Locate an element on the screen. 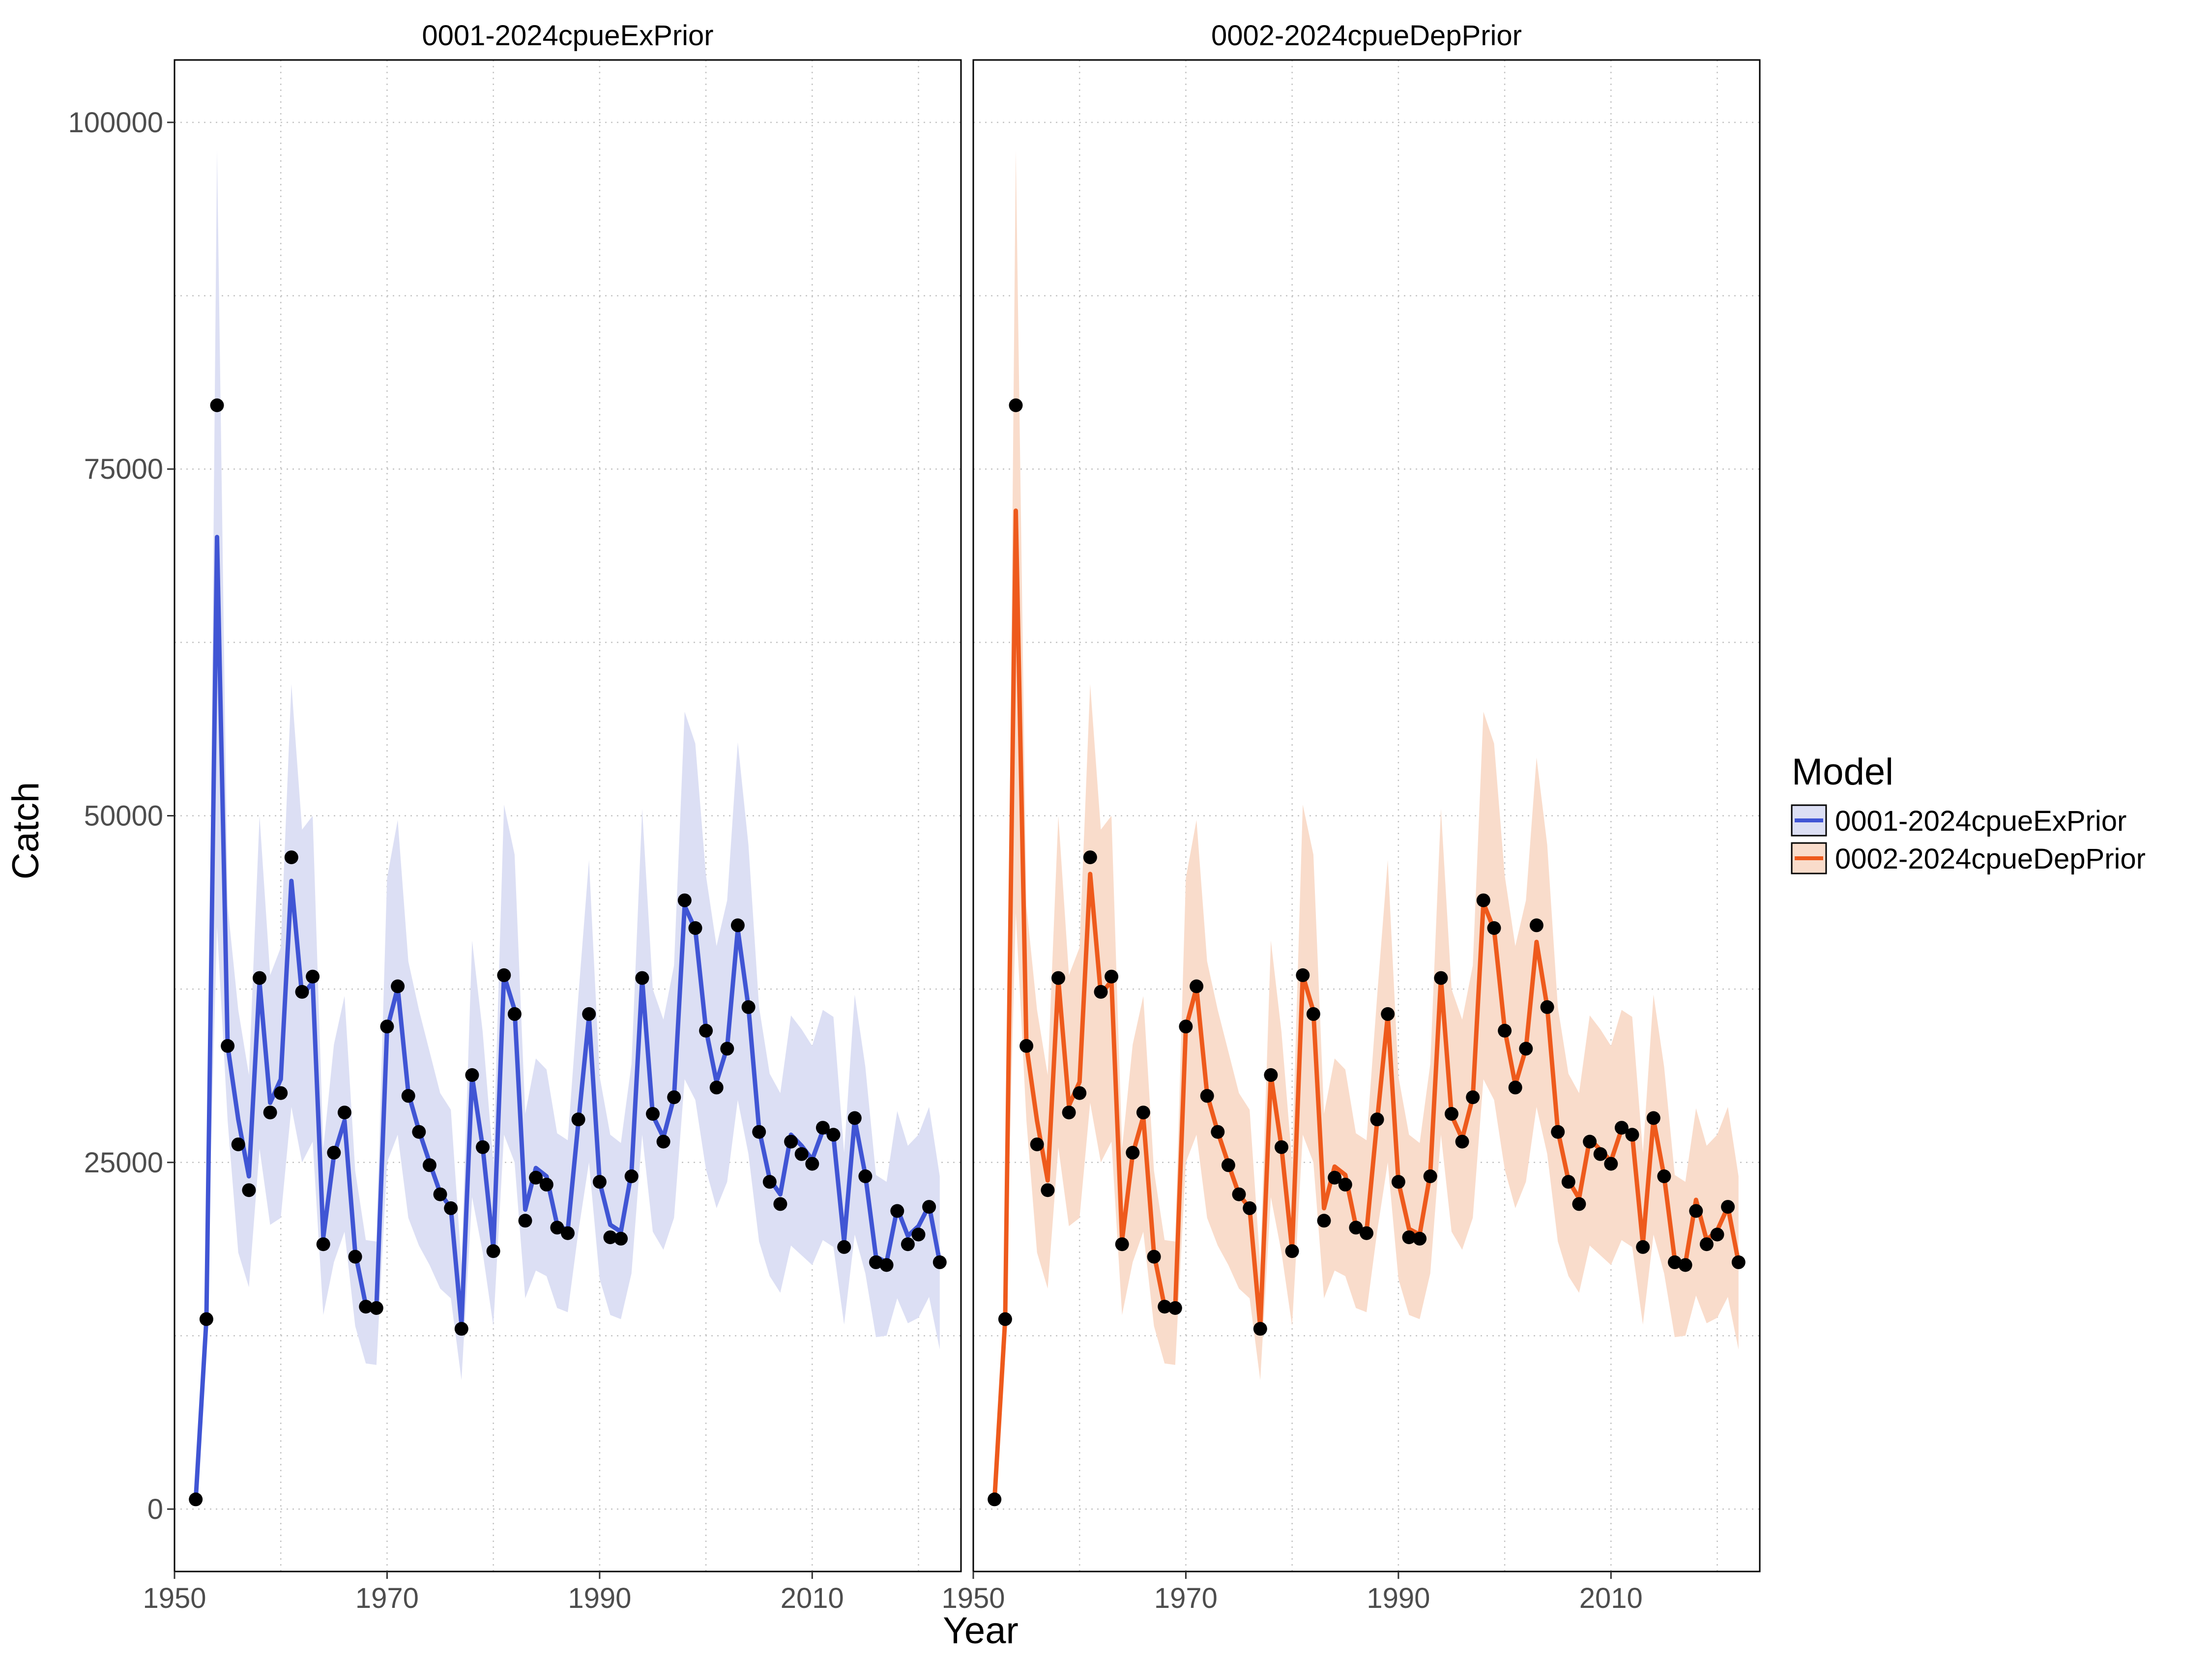 The width and height of the screenshot is (2212, 1659). y-tick-label: 50000 is located at coordinates (124, 816).